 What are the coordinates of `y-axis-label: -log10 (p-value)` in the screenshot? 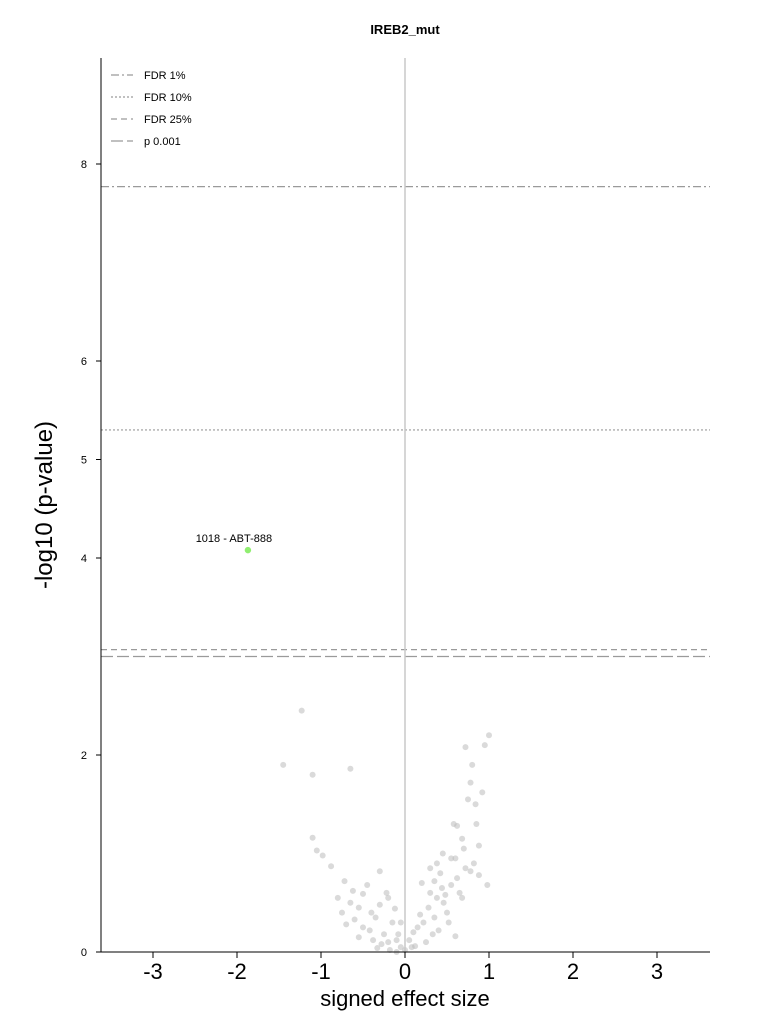 It's located at (44, 505).